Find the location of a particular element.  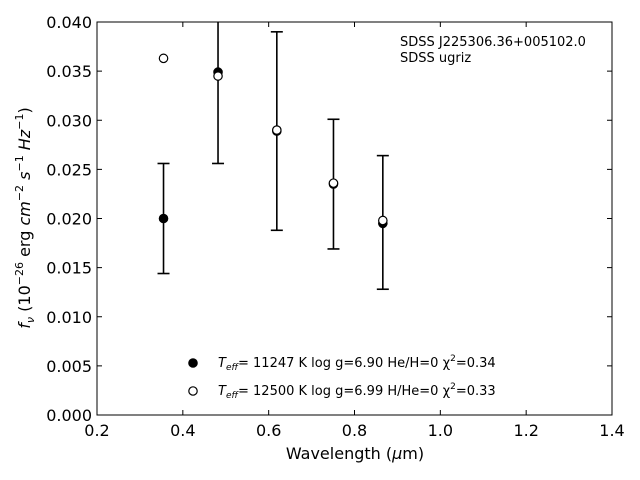

data-markers is located at coordinates (273, 141).